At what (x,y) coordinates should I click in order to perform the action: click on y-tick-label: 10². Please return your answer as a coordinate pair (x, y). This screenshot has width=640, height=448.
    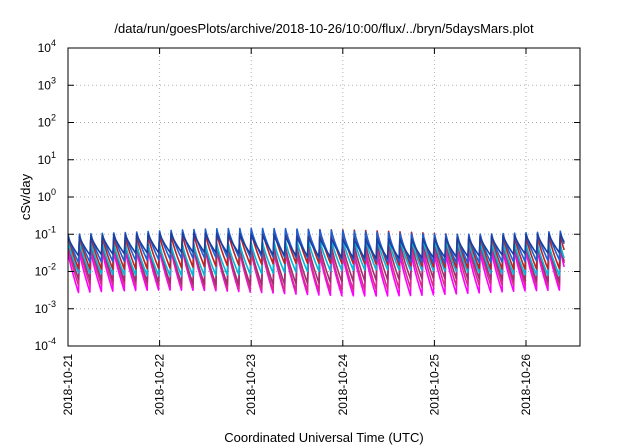
    Looking at the image, I should click on (47, 121).